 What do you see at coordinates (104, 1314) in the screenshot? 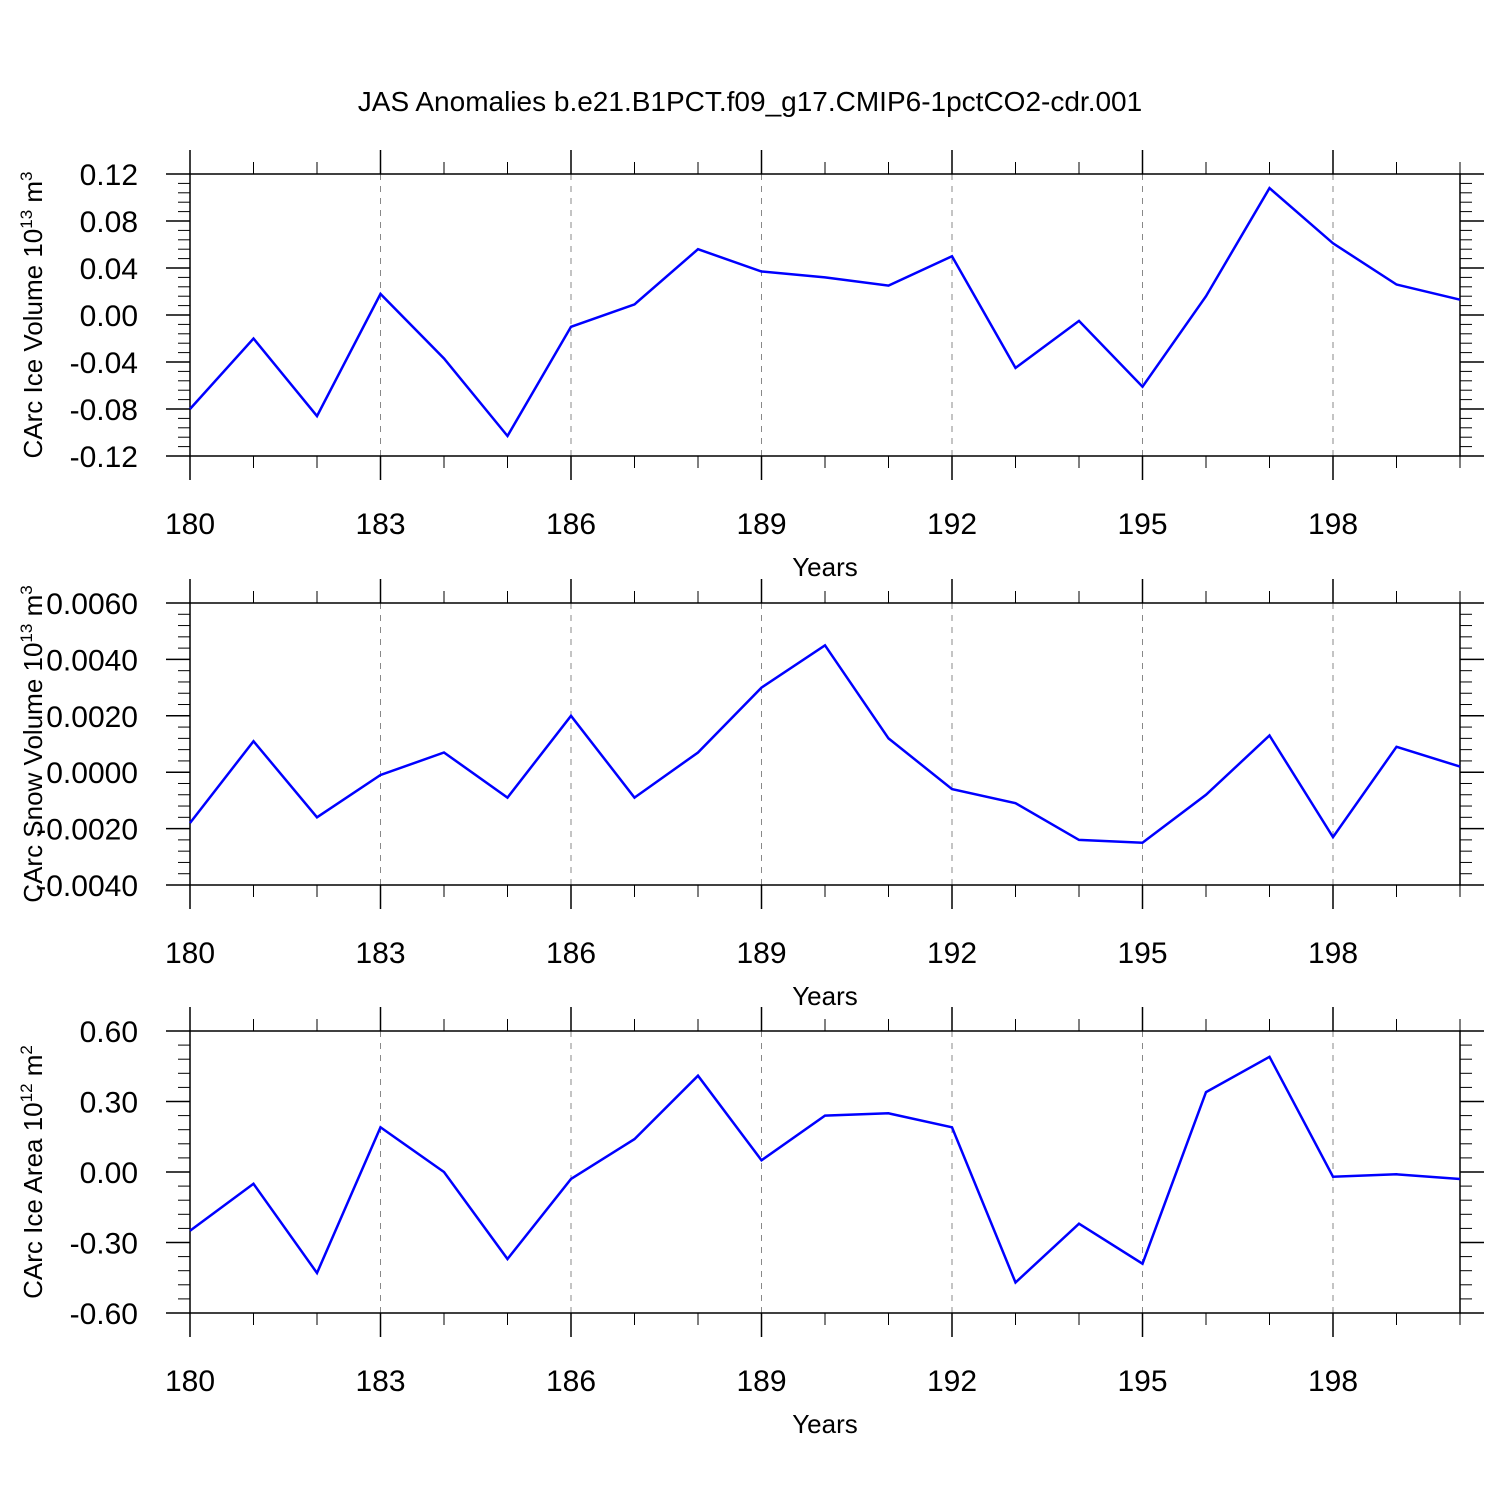
I see `y-tick-label: -0.60` at bounding box center [104, 1314].